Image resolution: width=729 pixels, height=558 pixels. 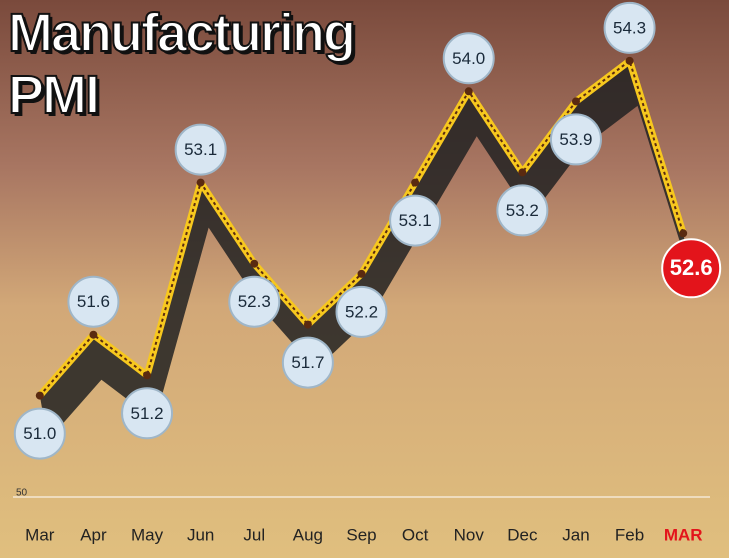 I want to click on data-label: 54.0, so click(x=468, y=58).